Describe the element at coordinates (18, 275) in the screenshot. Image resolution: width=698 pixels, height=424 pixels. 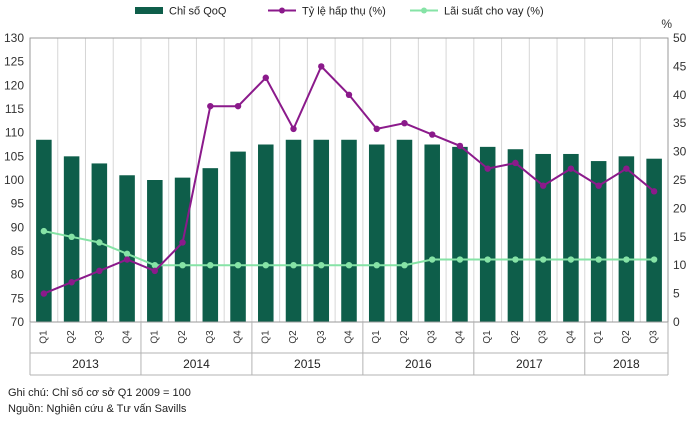
I see `left-axis-tick: 80` at that location.